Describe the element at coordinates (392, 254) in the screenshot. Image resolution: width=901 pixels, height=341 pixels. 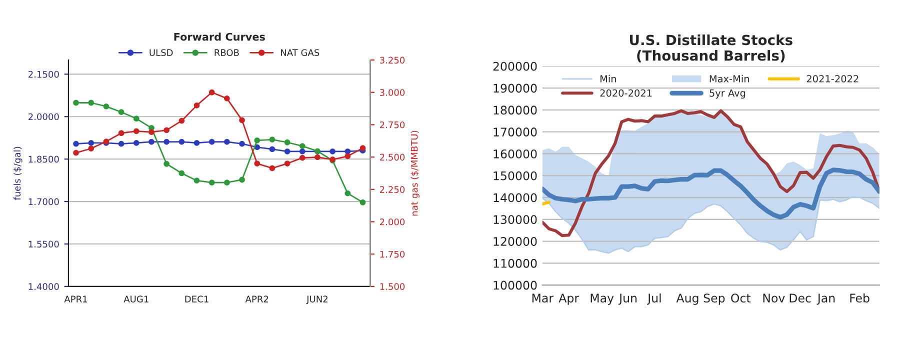
I see `y2-tick-label: 1.750` at that location.